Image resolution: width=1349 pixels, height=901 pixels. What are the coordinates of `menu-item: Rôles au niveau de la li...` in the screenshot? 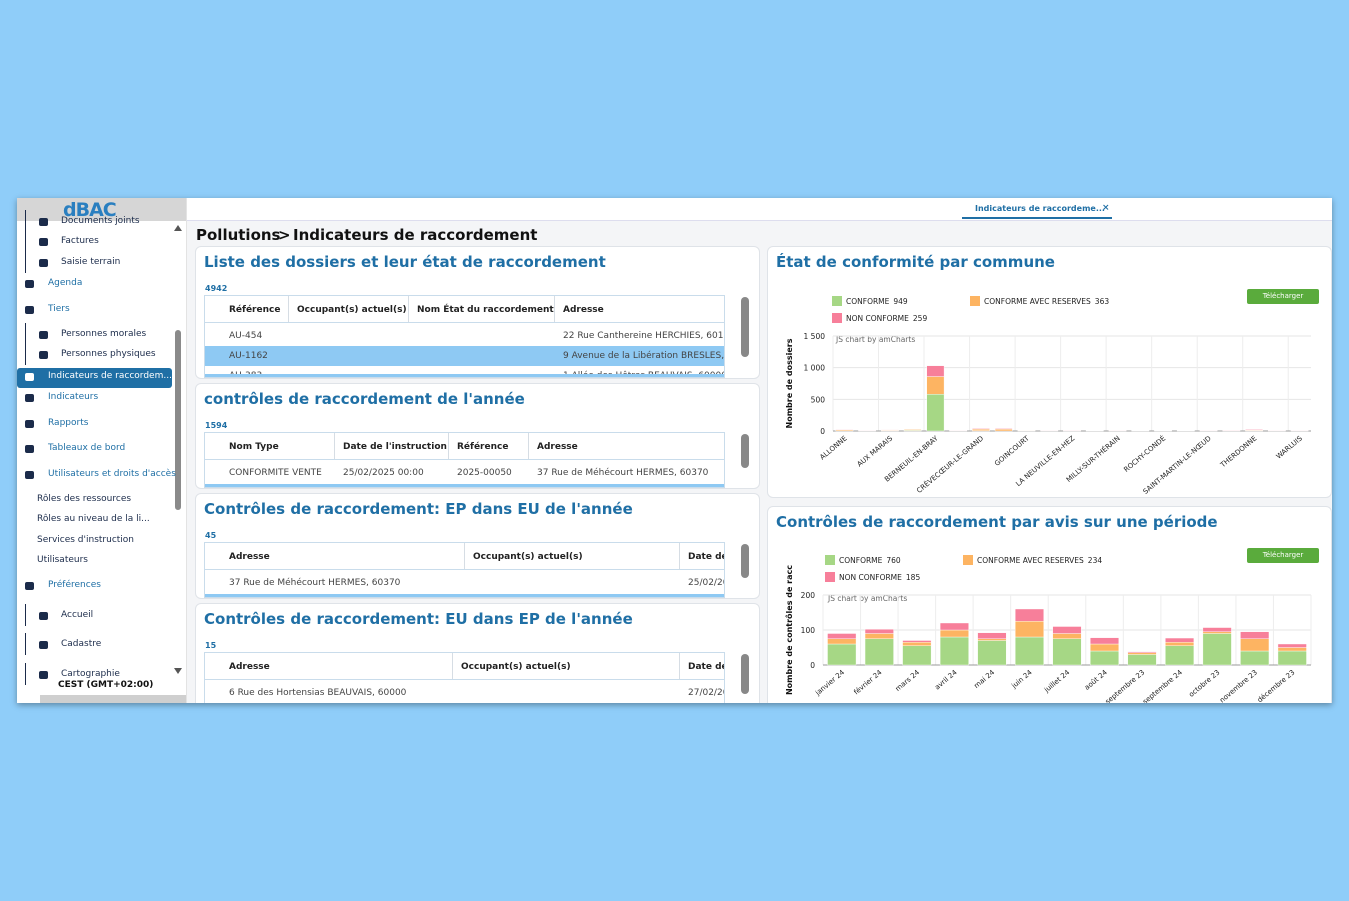 It's located at (93, 519).